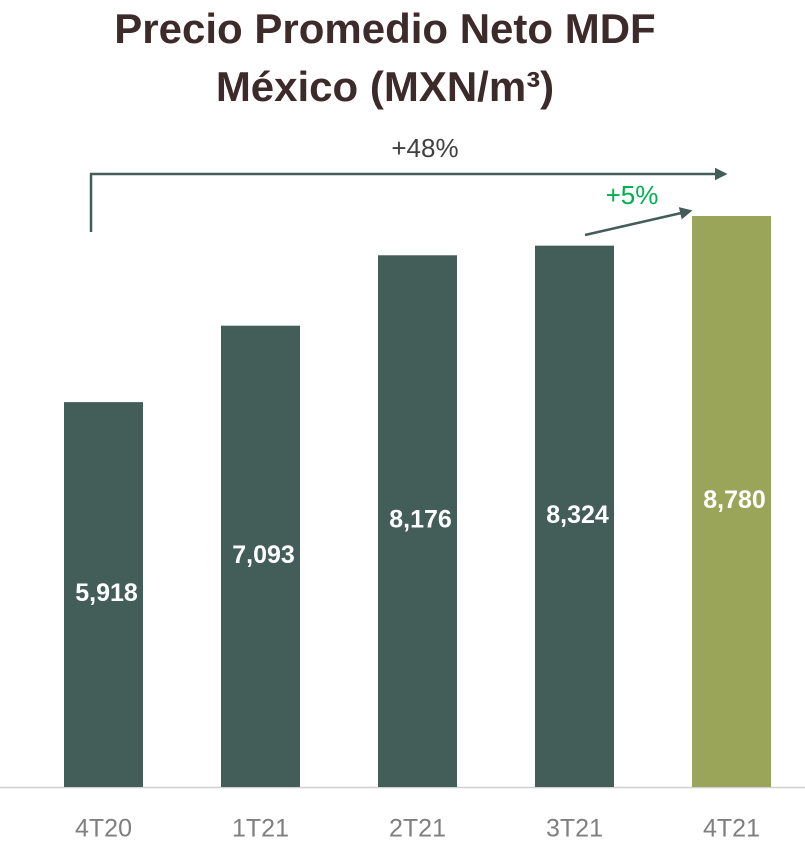 The image size is (805, 843). I want to click on chart-title: México (MXN/m³), so click(385, 86).